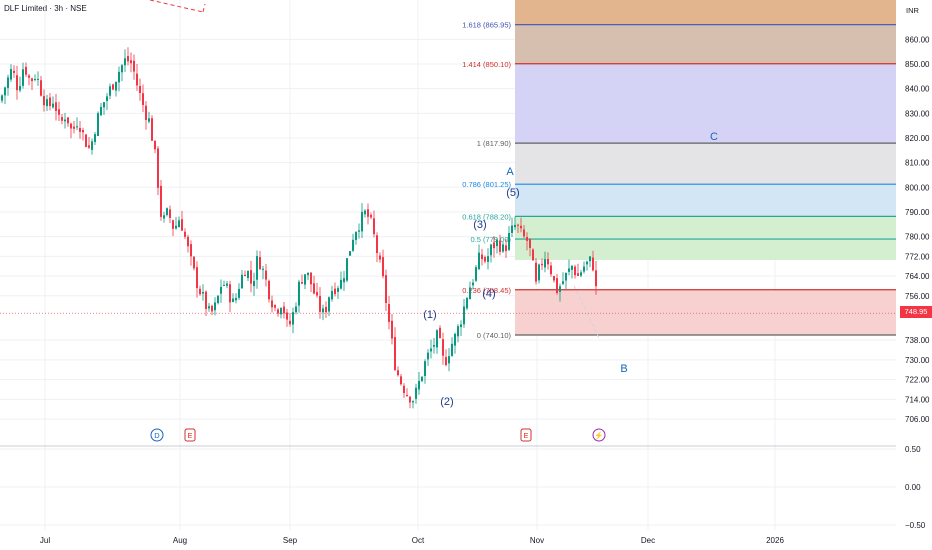  I want to click on fib-level-label: 0.236 (758.45), so click(486, 290).